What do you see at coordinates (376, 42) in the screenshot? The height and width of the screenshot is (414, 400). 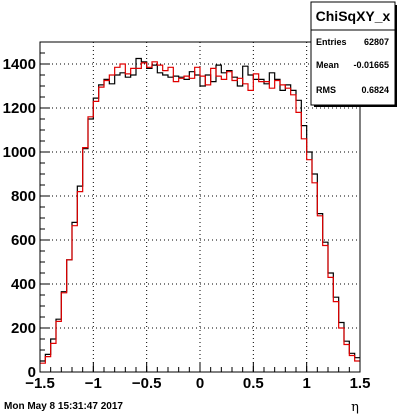 I see `stats-entries-value: 62807` at bounding box center [376, 42].